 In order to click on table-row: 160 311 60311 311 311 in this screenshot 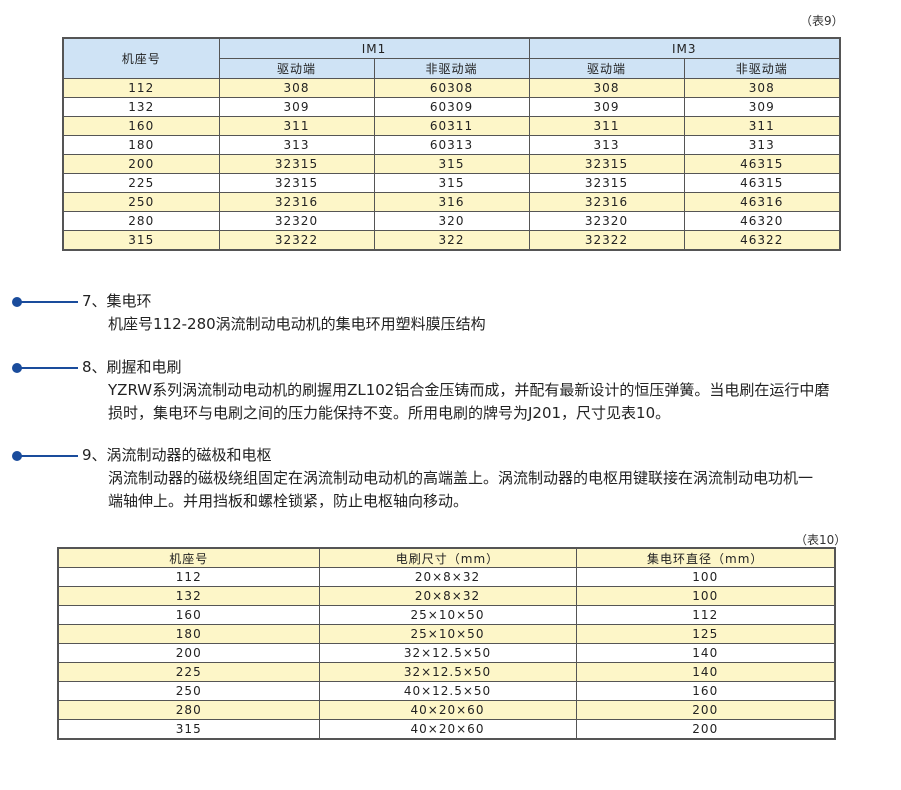, I will do `click(451, 126)`.